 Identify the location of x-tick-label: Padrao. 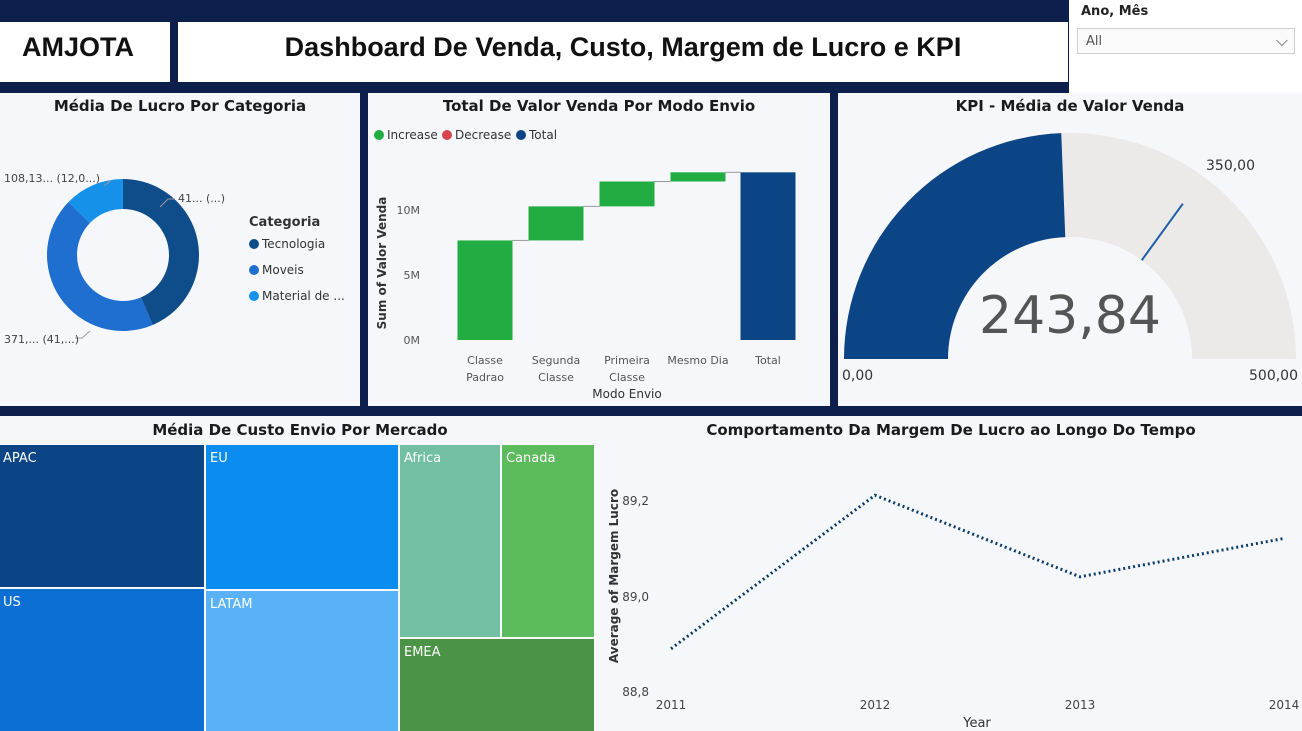
(485, 377).